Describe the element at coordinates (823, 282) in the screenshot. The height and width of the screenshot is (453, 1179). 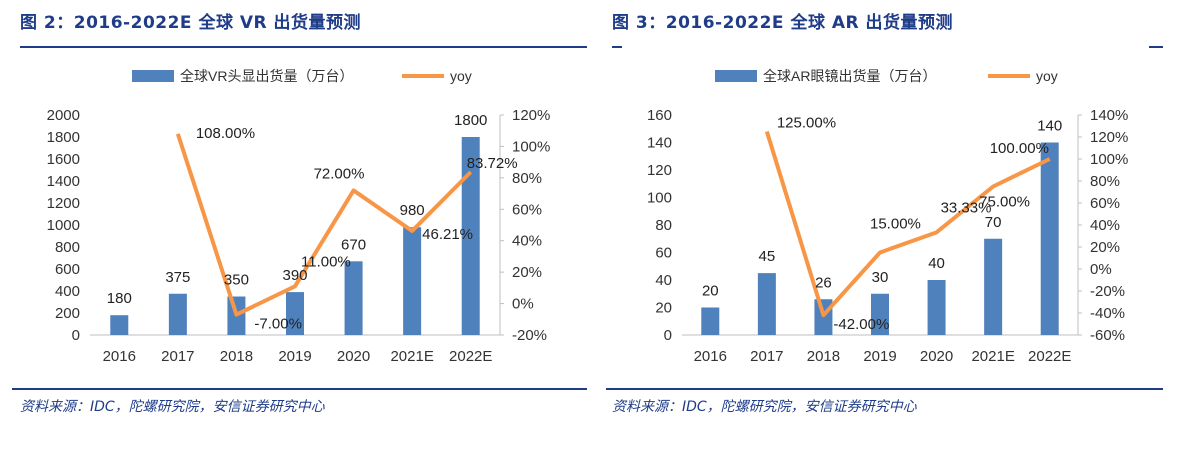
I see `bar-data-label: 26` at that location.